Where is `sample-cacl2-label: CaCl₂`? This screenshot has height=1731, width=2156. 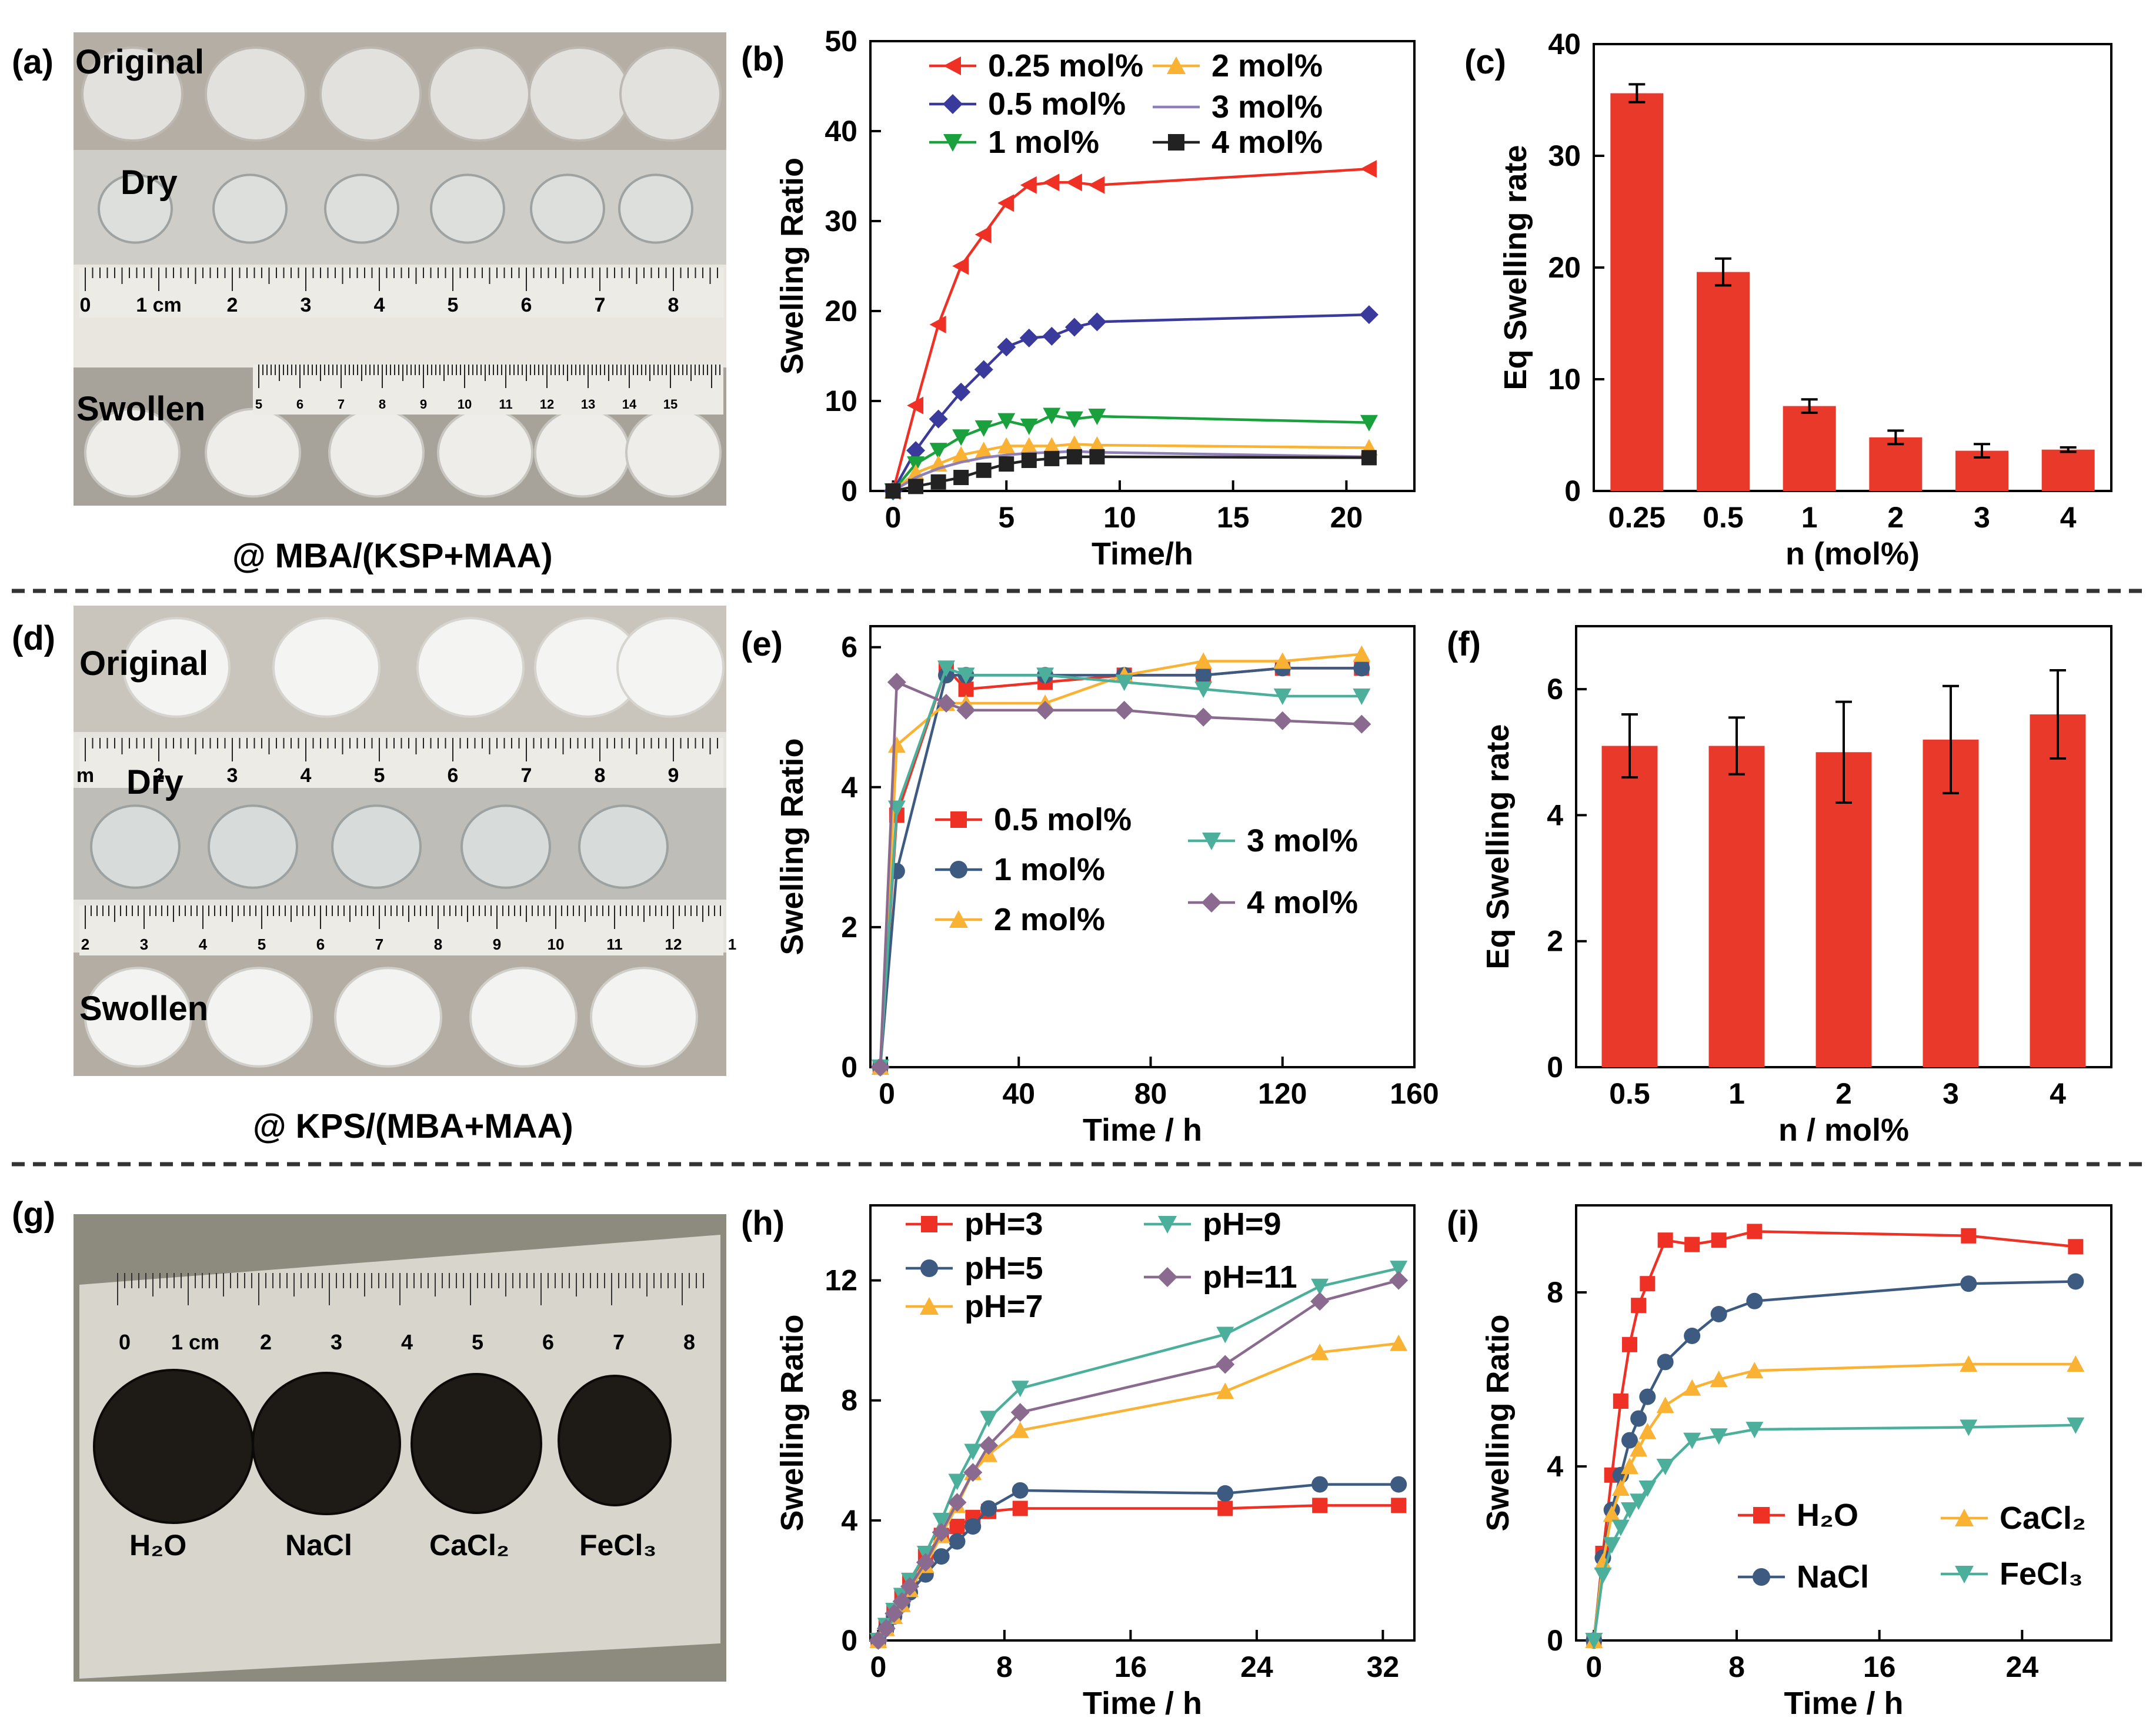
sample-cacl2-label: CaCl₂ is located at coordinates (469, 1545).